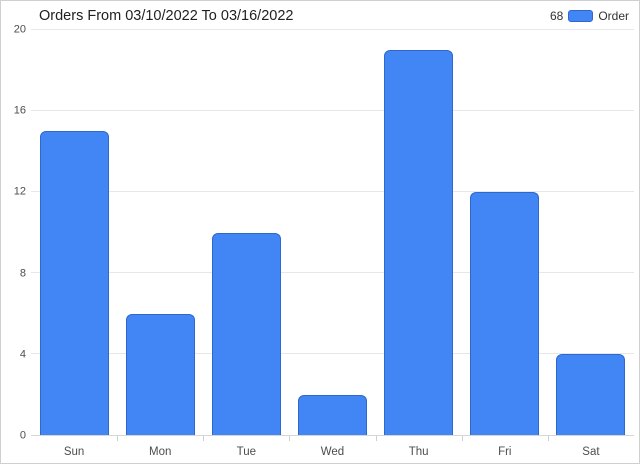 Image resolution: width=640 pixels, height=464 pixels. Describe the element at coordinates (246, 452) in the screenshot. I see `x-axis-label-tue: Tue` at that location.